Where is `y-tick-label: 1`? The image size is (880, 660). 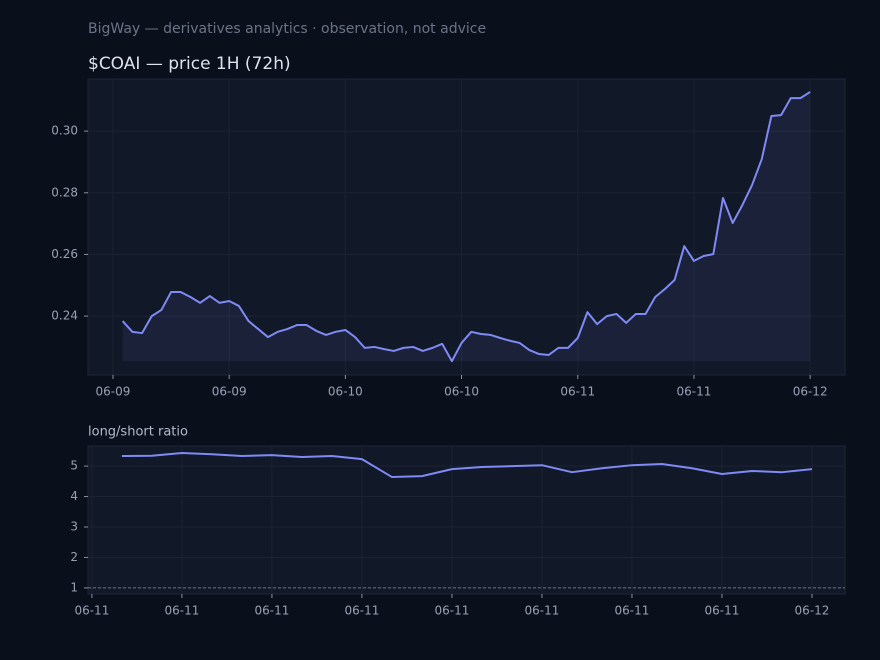
y-tick-label: 1 is located at coordinates (74, 587).